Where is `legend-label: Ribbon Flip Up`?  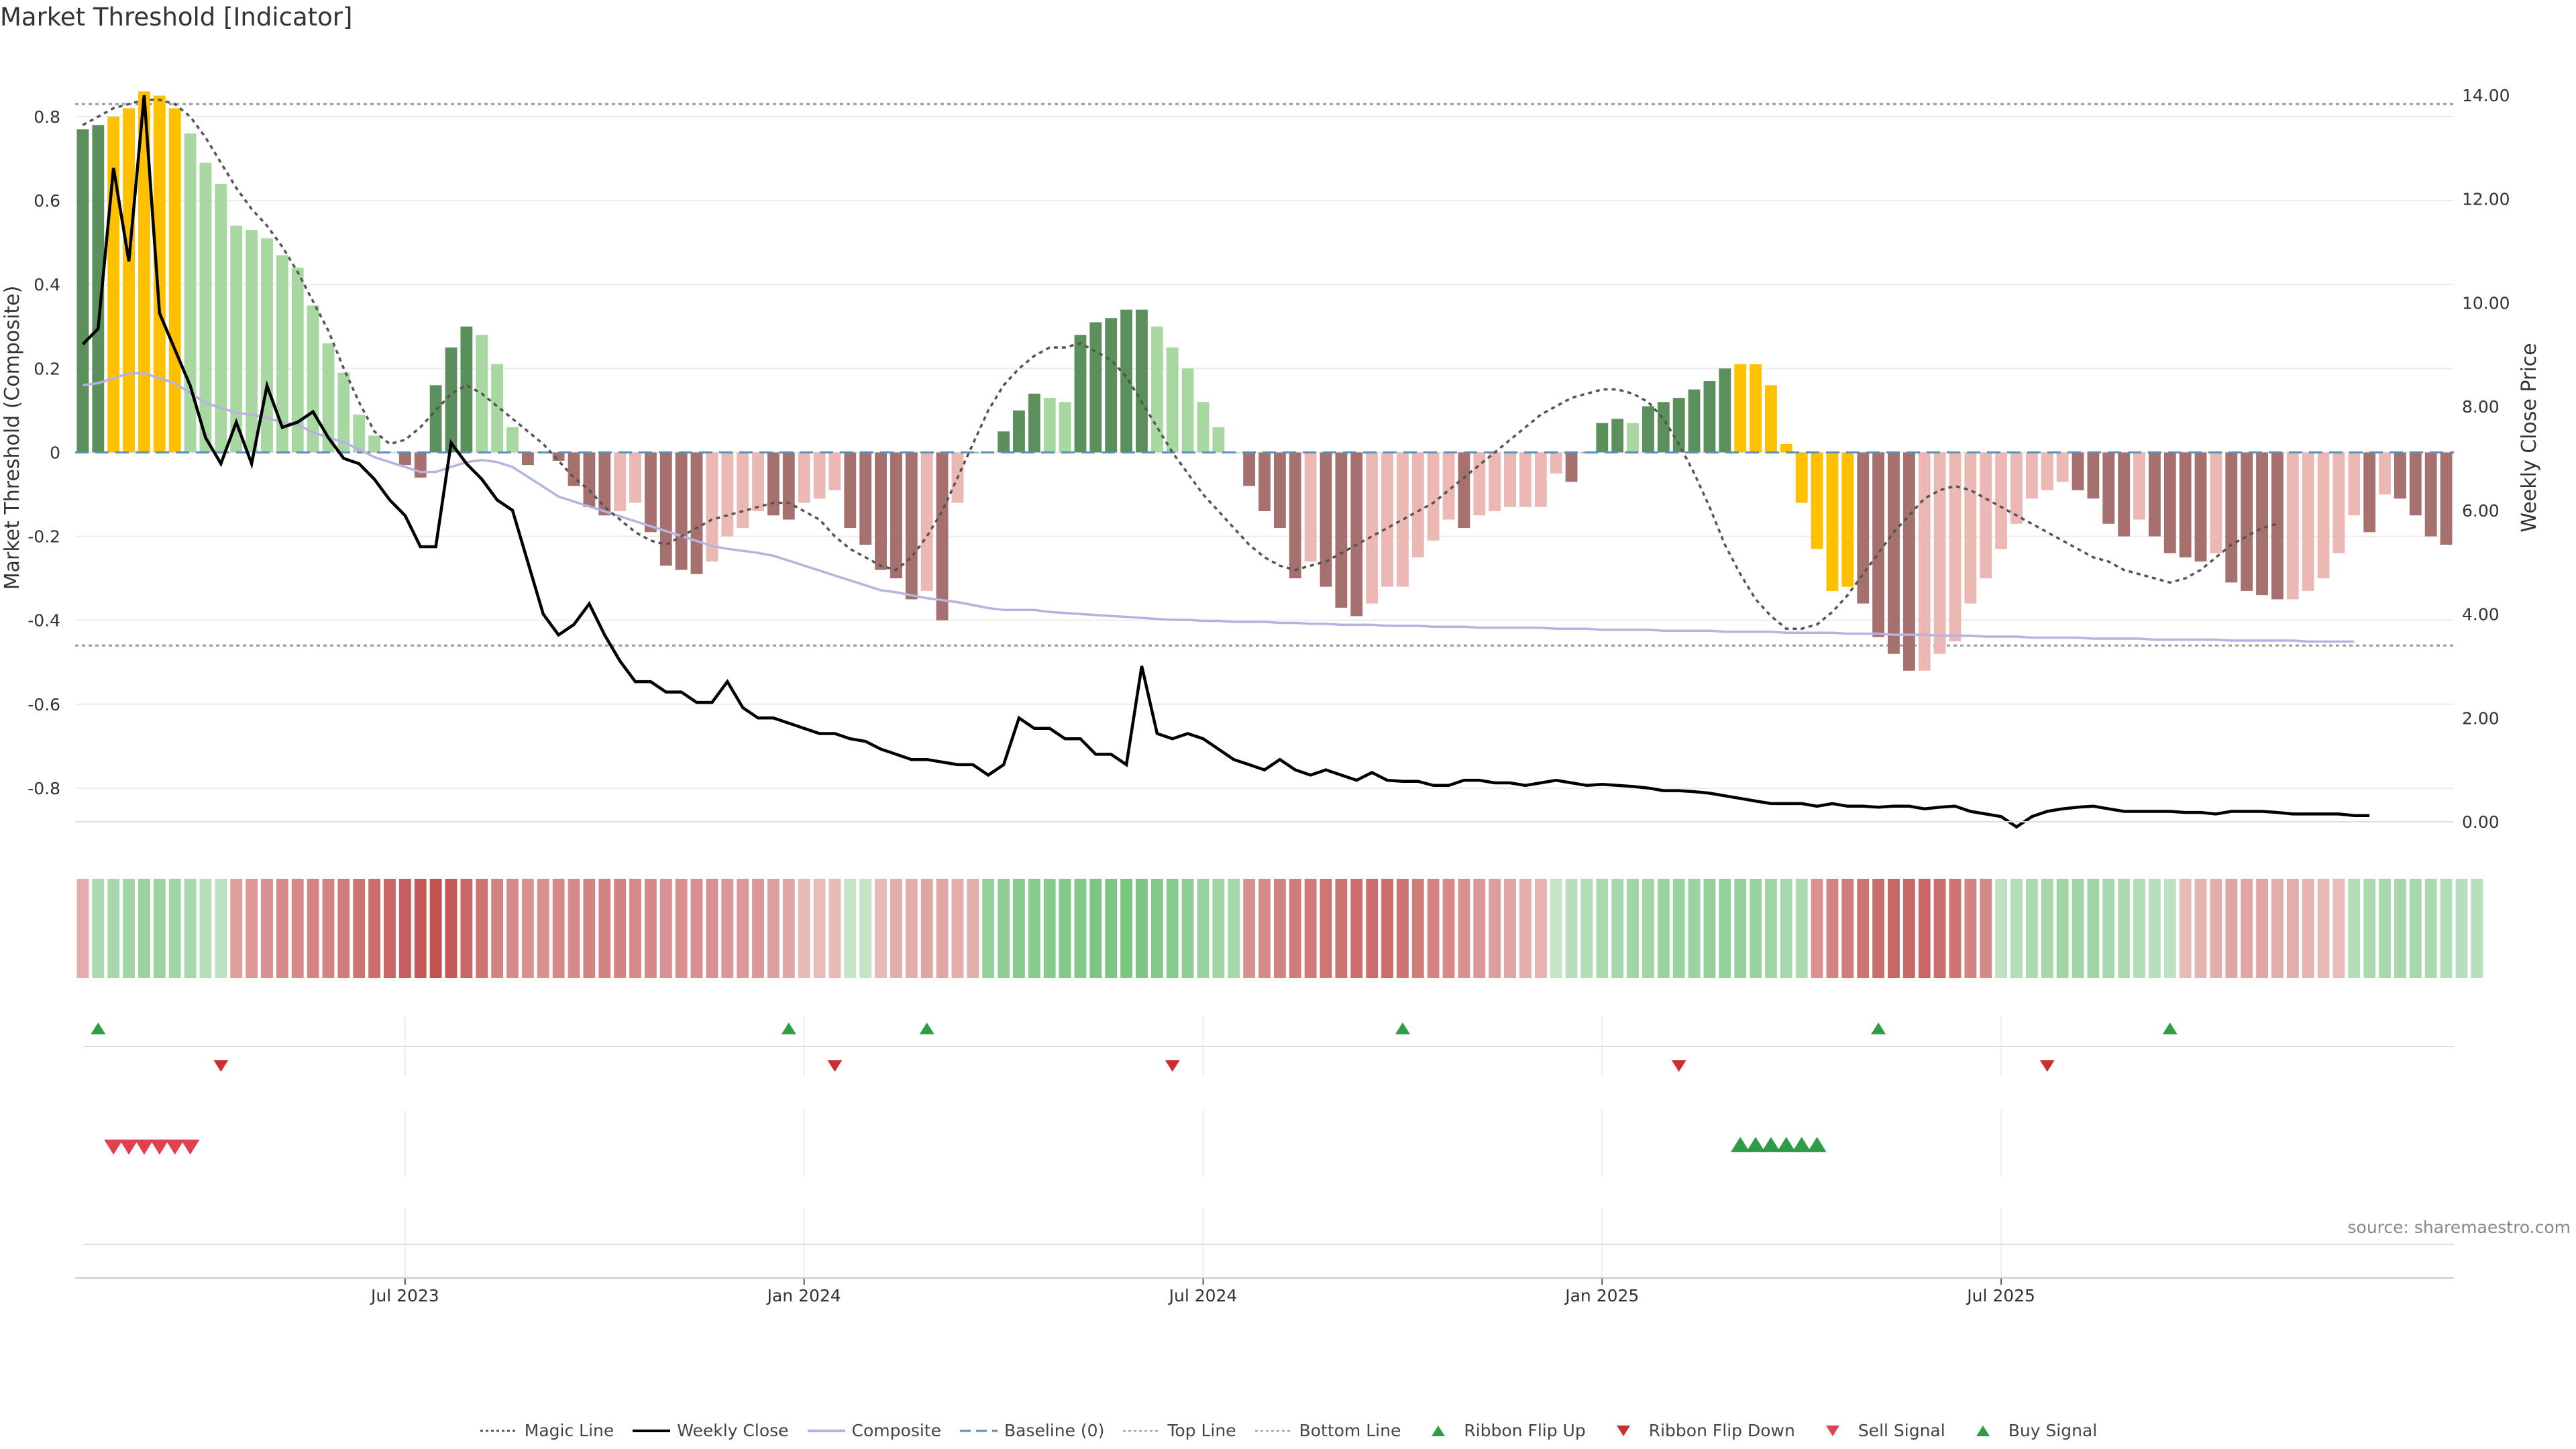
legend-label: Ribbon Flip Up is located at coordinates (1525, 1430).